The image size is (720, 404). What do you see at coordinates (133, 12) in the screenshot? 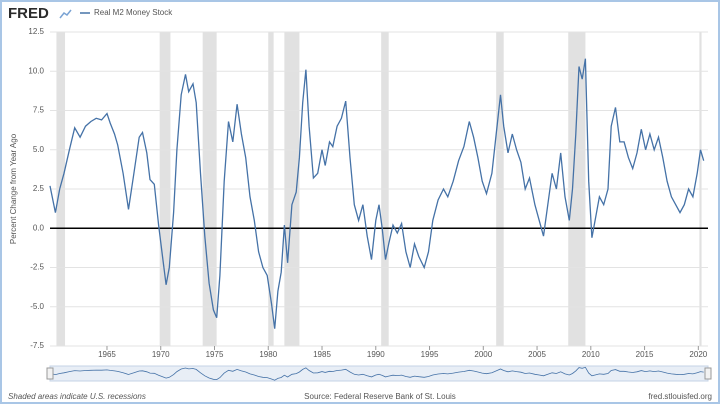
I see `legend-label: Real M2 Money Stock` at bounding box center [133, 12].